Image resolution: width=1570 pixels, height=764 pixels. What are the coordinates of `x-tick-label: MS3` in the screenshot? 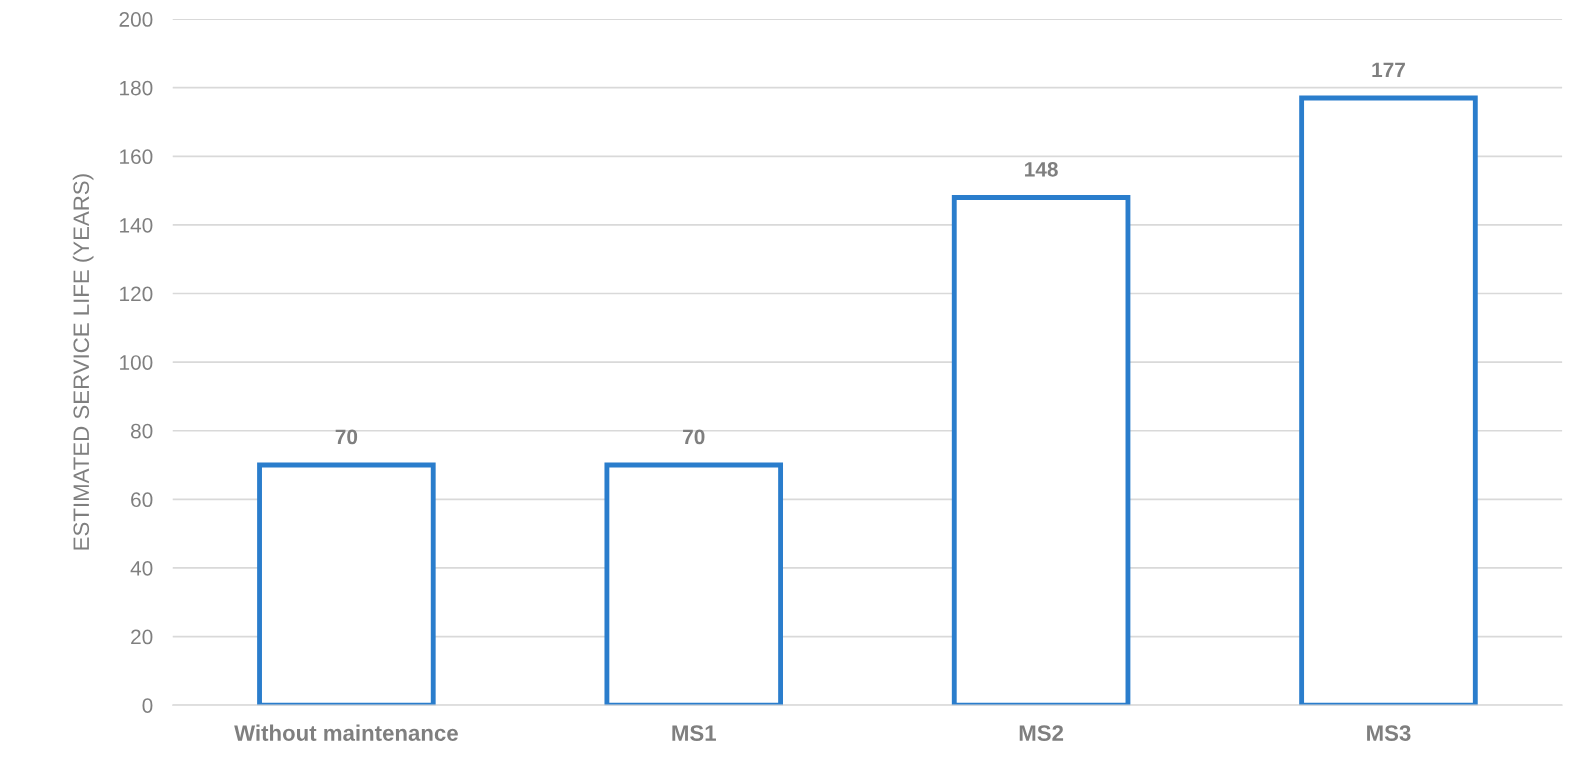 It's located at (1389, 733).